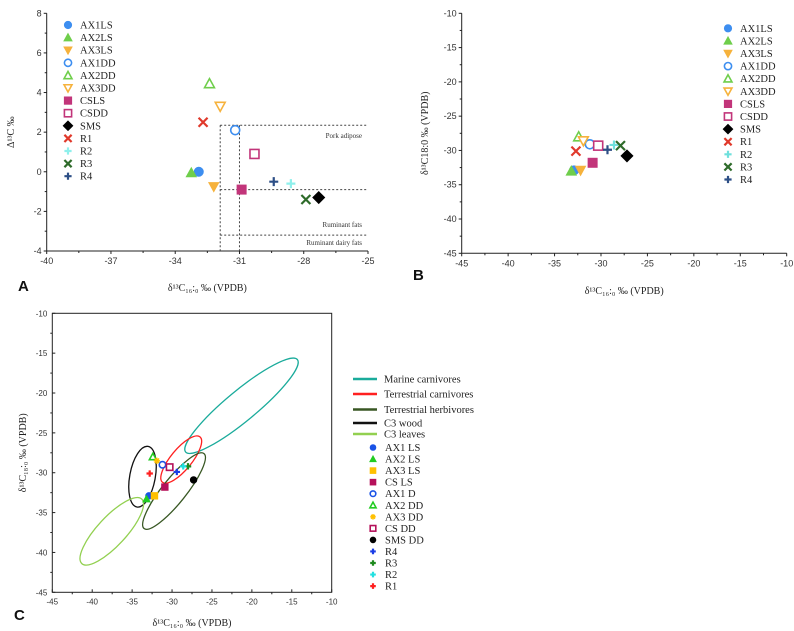 This screenshot has height=631, width=794. What do you see at coordinates (728, 54) in the screenshot?
I see `legend-marker-ax3ls` at bounding box center [728, 54].